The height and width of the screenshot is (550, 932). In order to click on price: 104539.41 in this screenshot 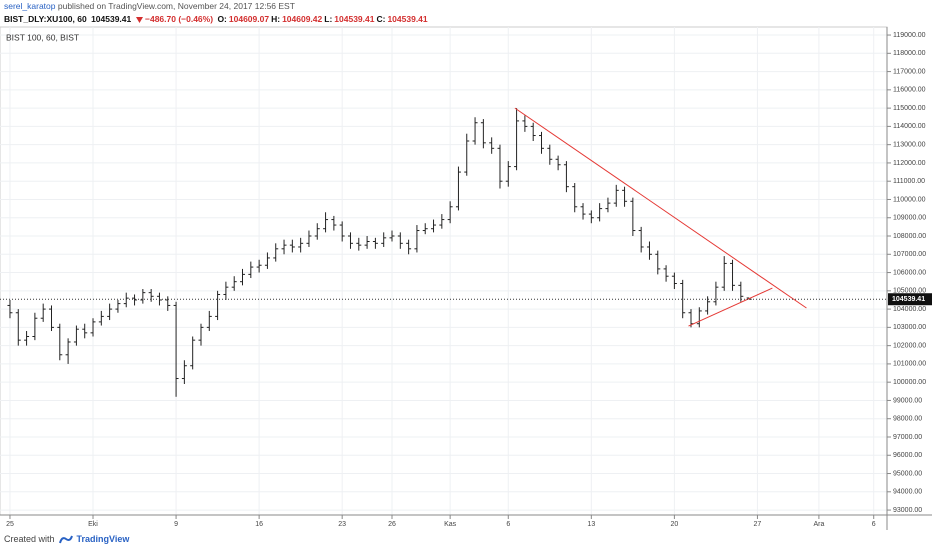, I will do `click(111, 19)`.